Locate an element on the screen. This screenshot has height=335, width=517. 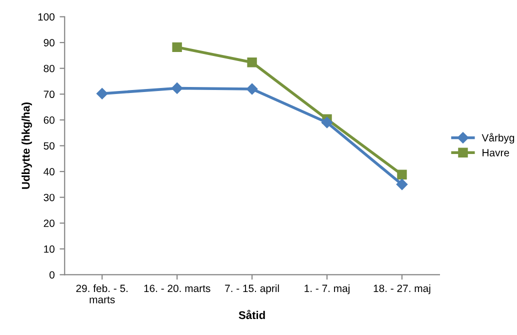
x-tick-label: 7. - 15. april is located at coordinates (252, 289).